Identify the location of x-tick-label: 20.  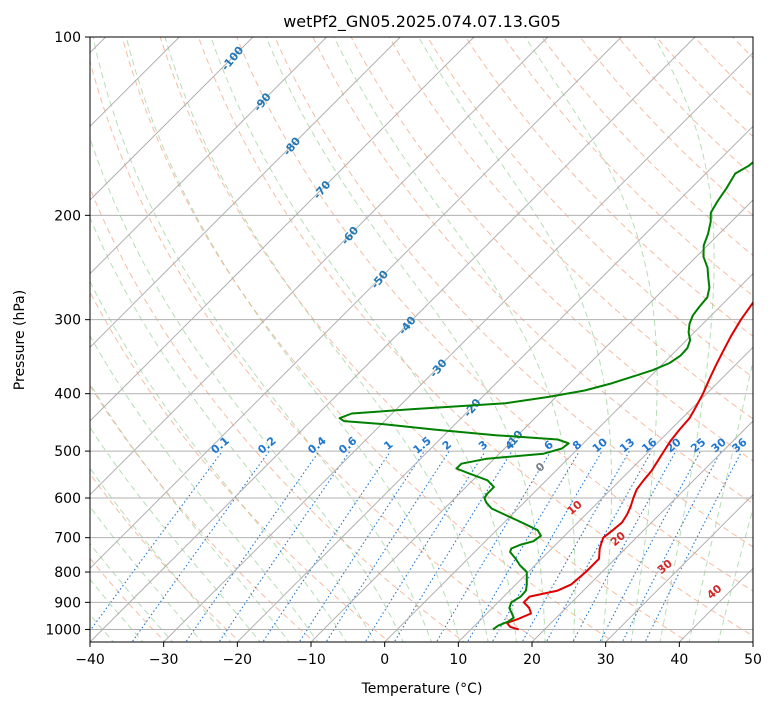
(532, 660).